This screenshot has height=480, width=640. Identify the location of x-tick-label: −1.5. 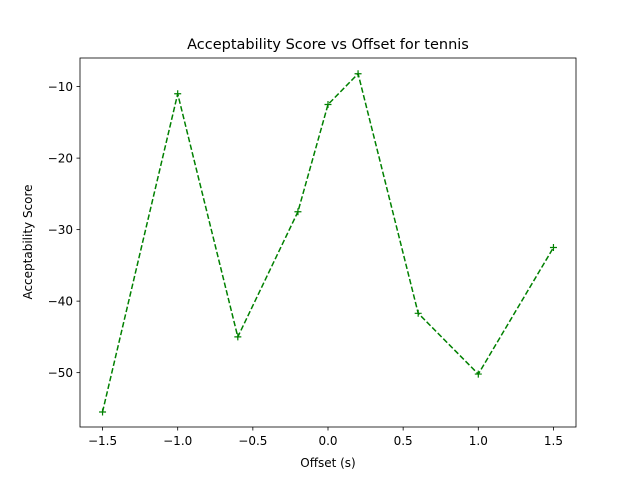
(102, 441).